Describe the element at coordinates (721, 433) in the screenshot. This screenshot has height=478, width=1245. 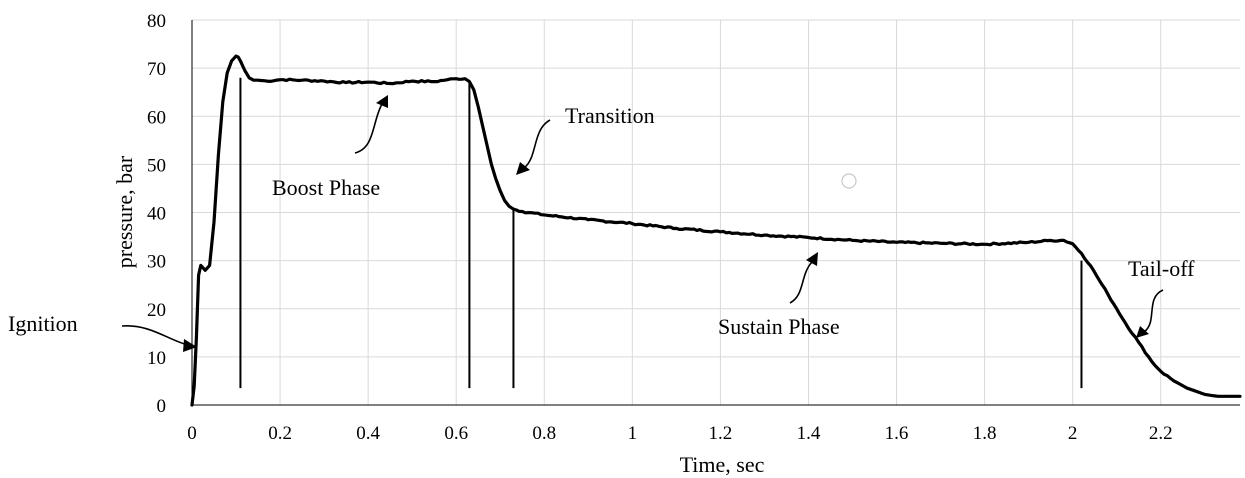
I see `x-tick-label: 1.2` at that location.